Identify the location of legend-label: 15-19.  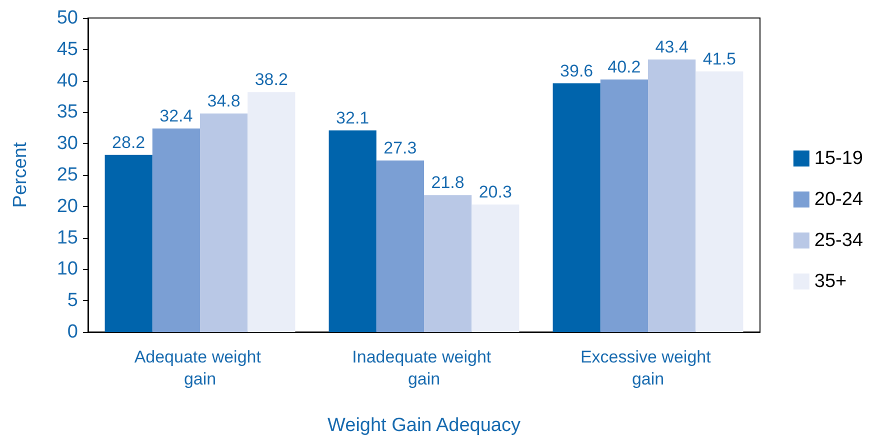
(839, 158).